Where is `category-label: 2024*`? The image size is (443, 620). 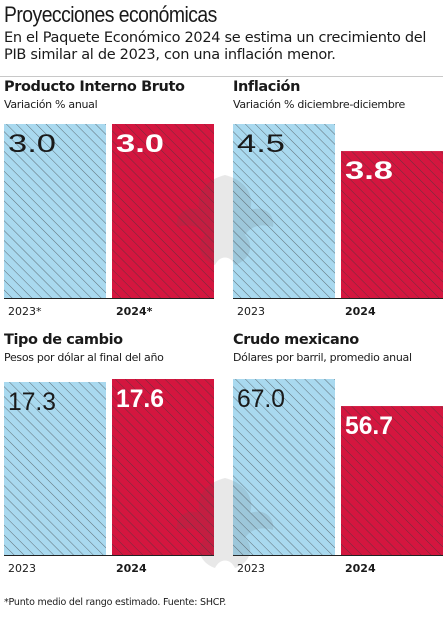
category-label: 2024* is located at coordinates (134, 311).